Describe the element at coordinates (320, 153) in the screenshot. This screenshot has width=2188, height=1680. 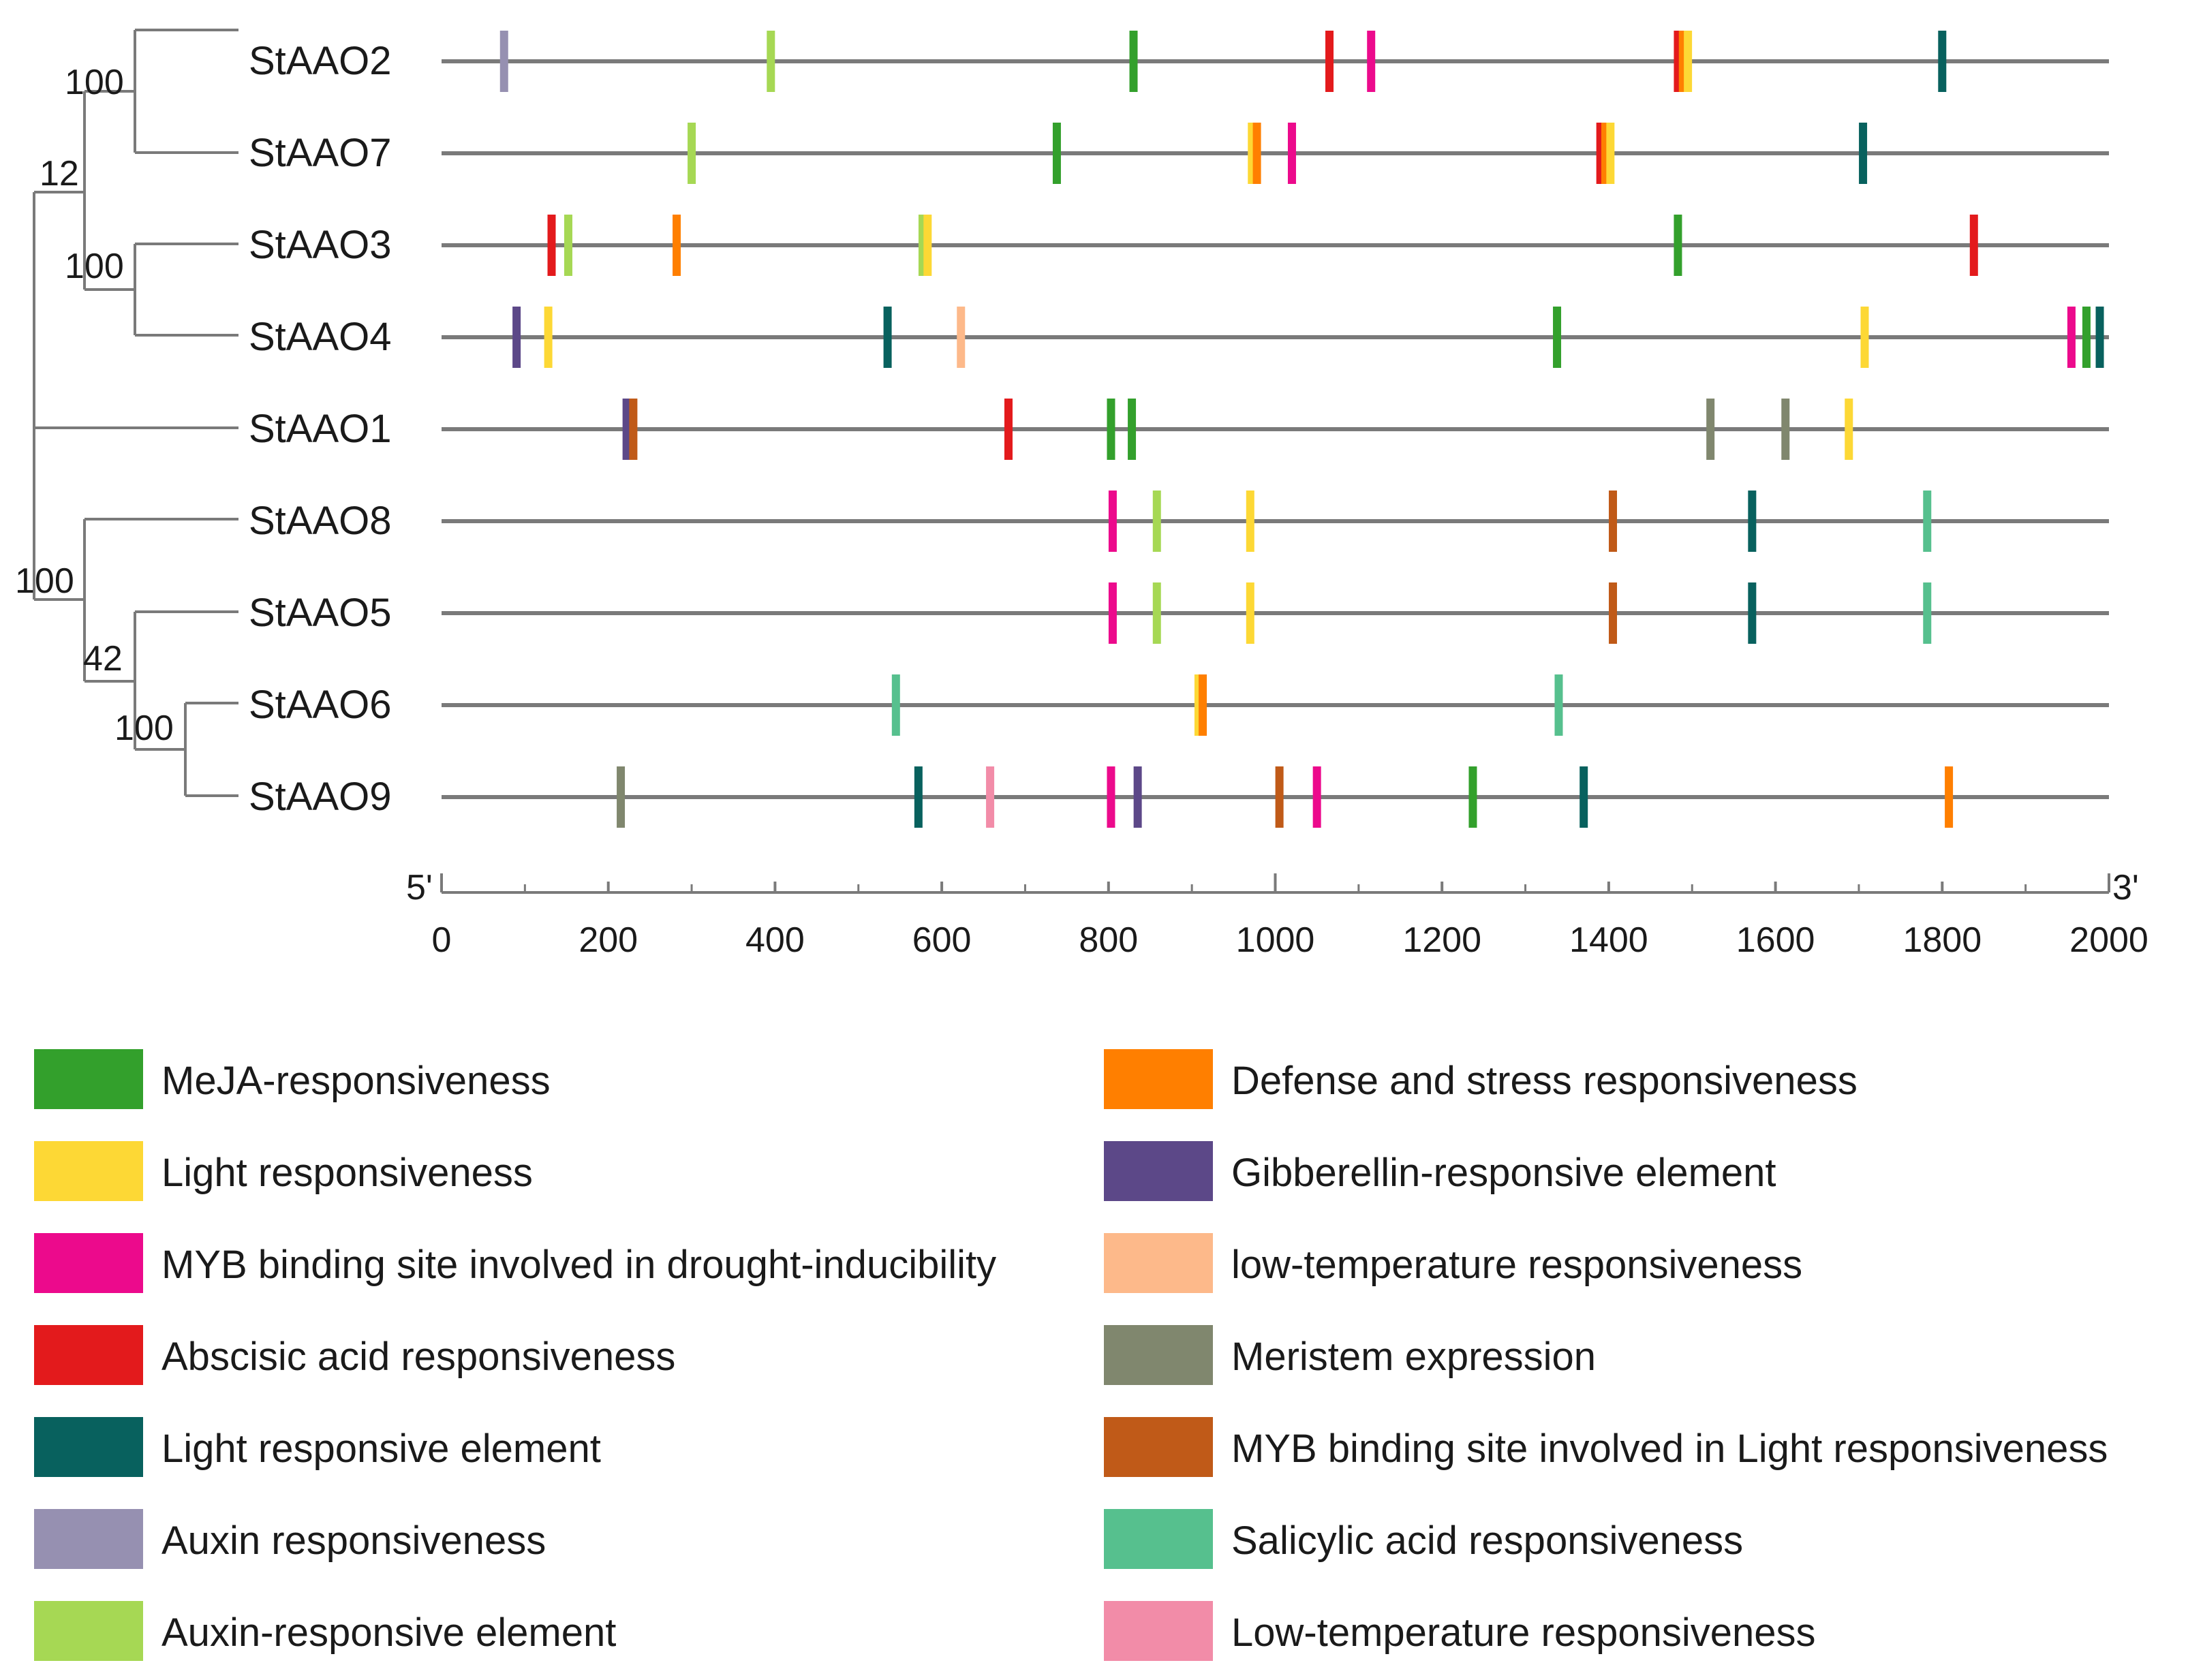
I see `gene-name-label: StAAO7` at that location.